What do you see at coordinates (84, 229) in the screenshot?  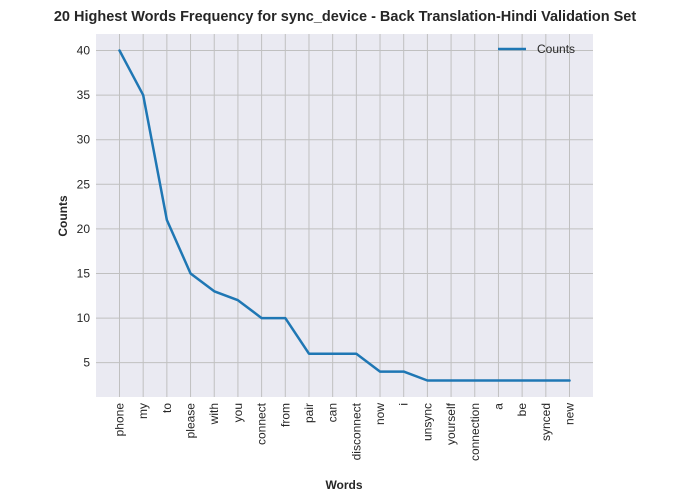 I see `y-tick-label: 20` at bounding box center [84, 229].